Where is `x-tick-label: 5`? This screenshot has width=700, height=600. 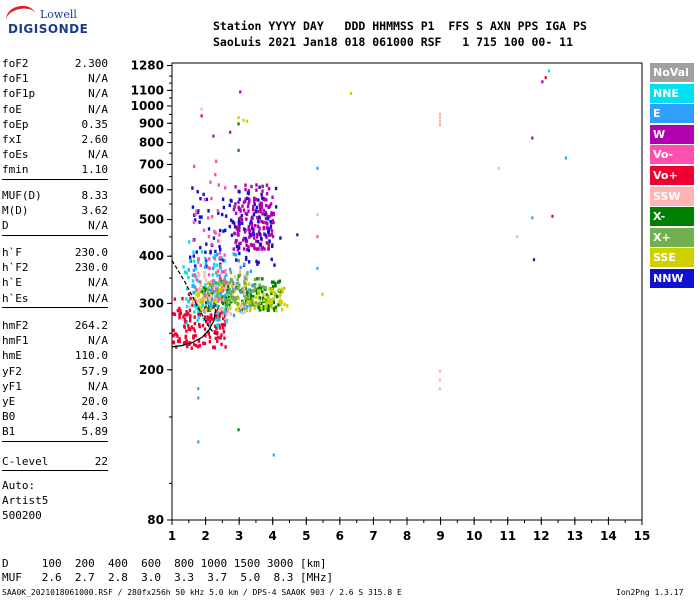 x-tick-label: 5 is located at coordinates (306, 536).